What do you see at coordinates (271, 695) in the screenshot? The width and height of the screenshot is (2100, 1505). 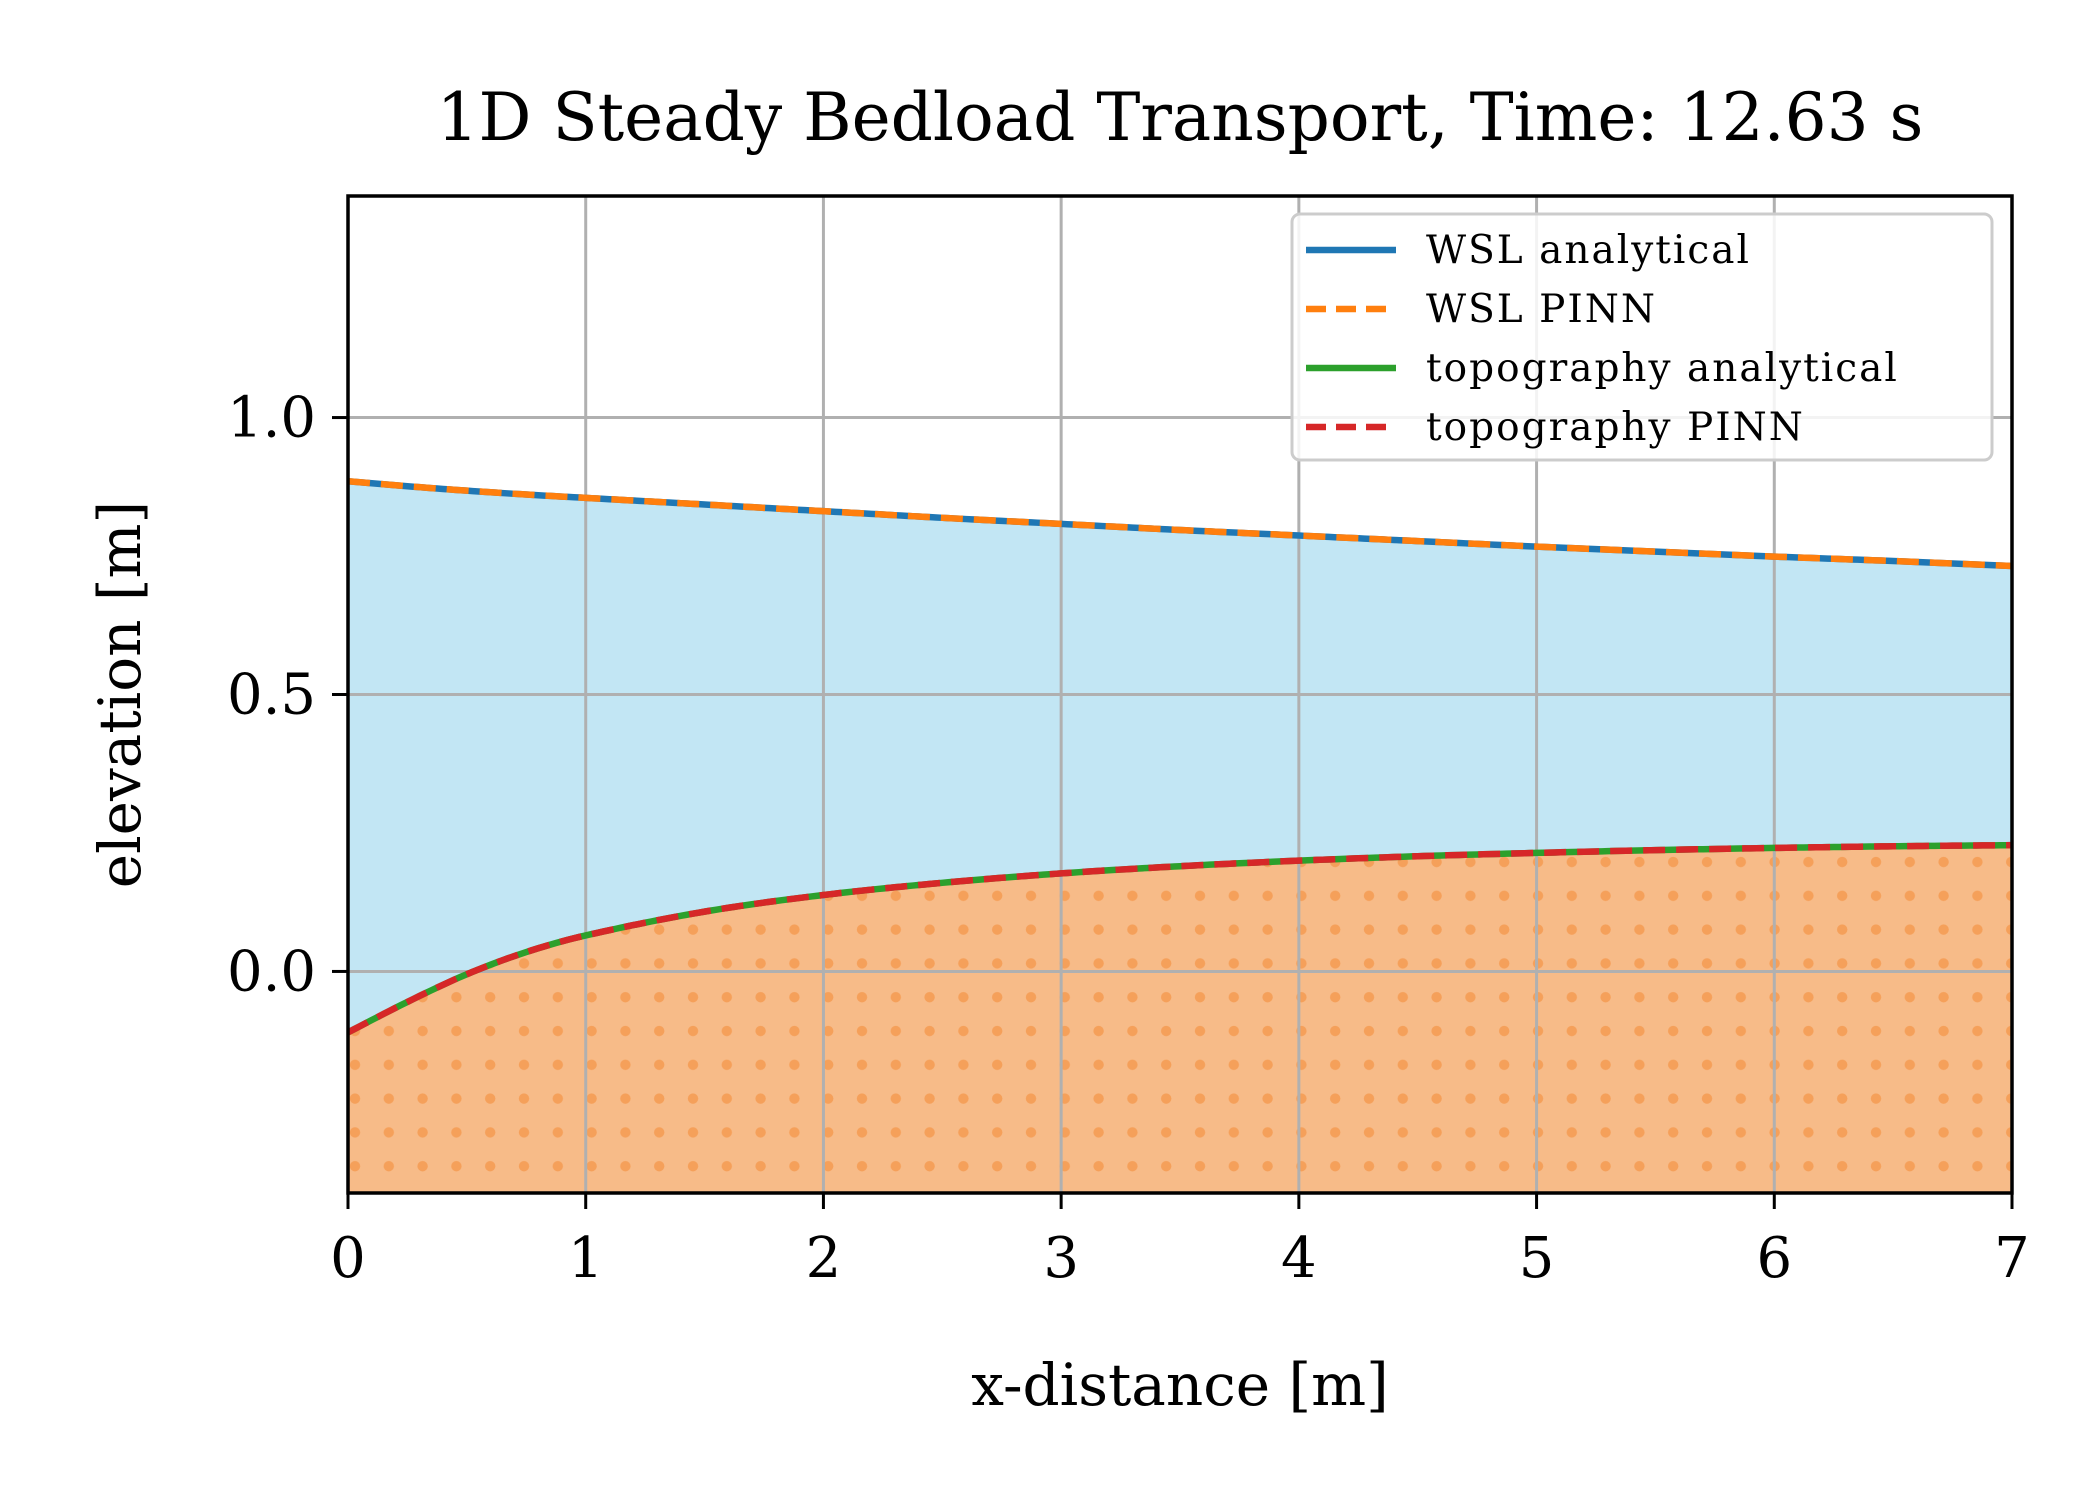 I see `y-tick-label: 0.5` at bounding box center [271, 695].